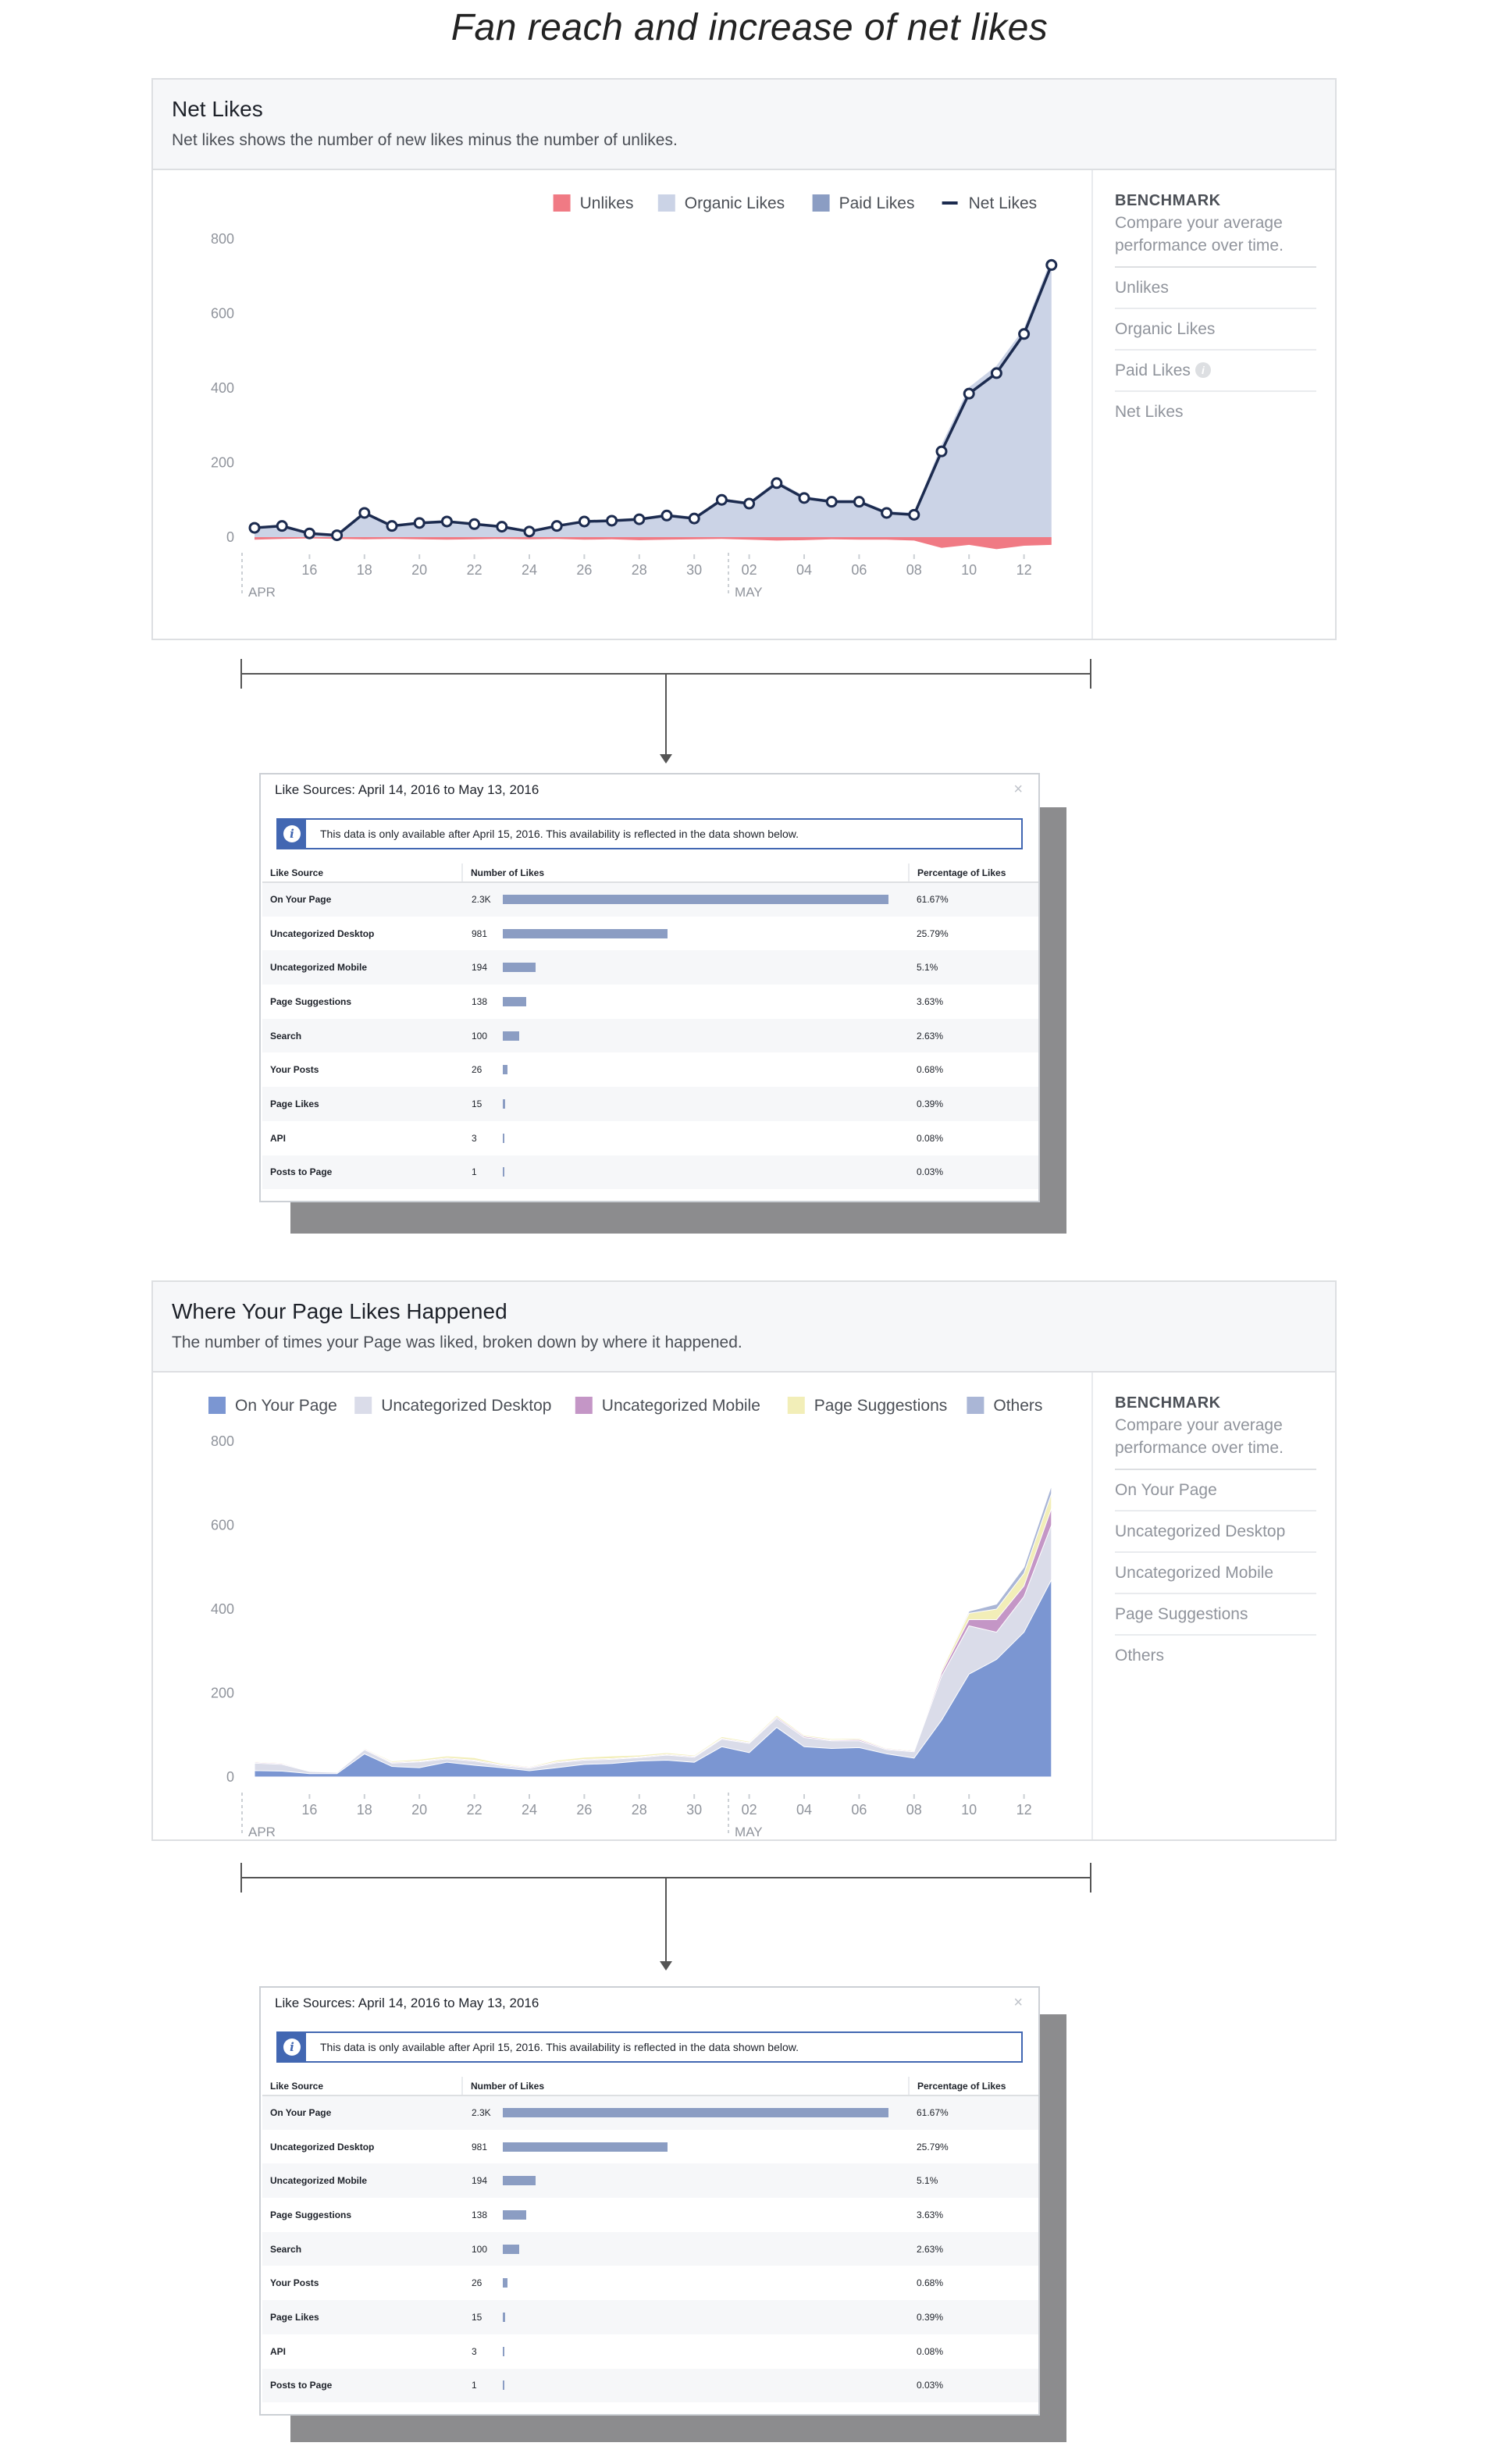 The image size is (1499, 2464). Describe the element at coordinates (1215, 1533) in the screenshot. I see `benchmark-item-uncategorized-desktop: Uncategorized Desktop` at that location.